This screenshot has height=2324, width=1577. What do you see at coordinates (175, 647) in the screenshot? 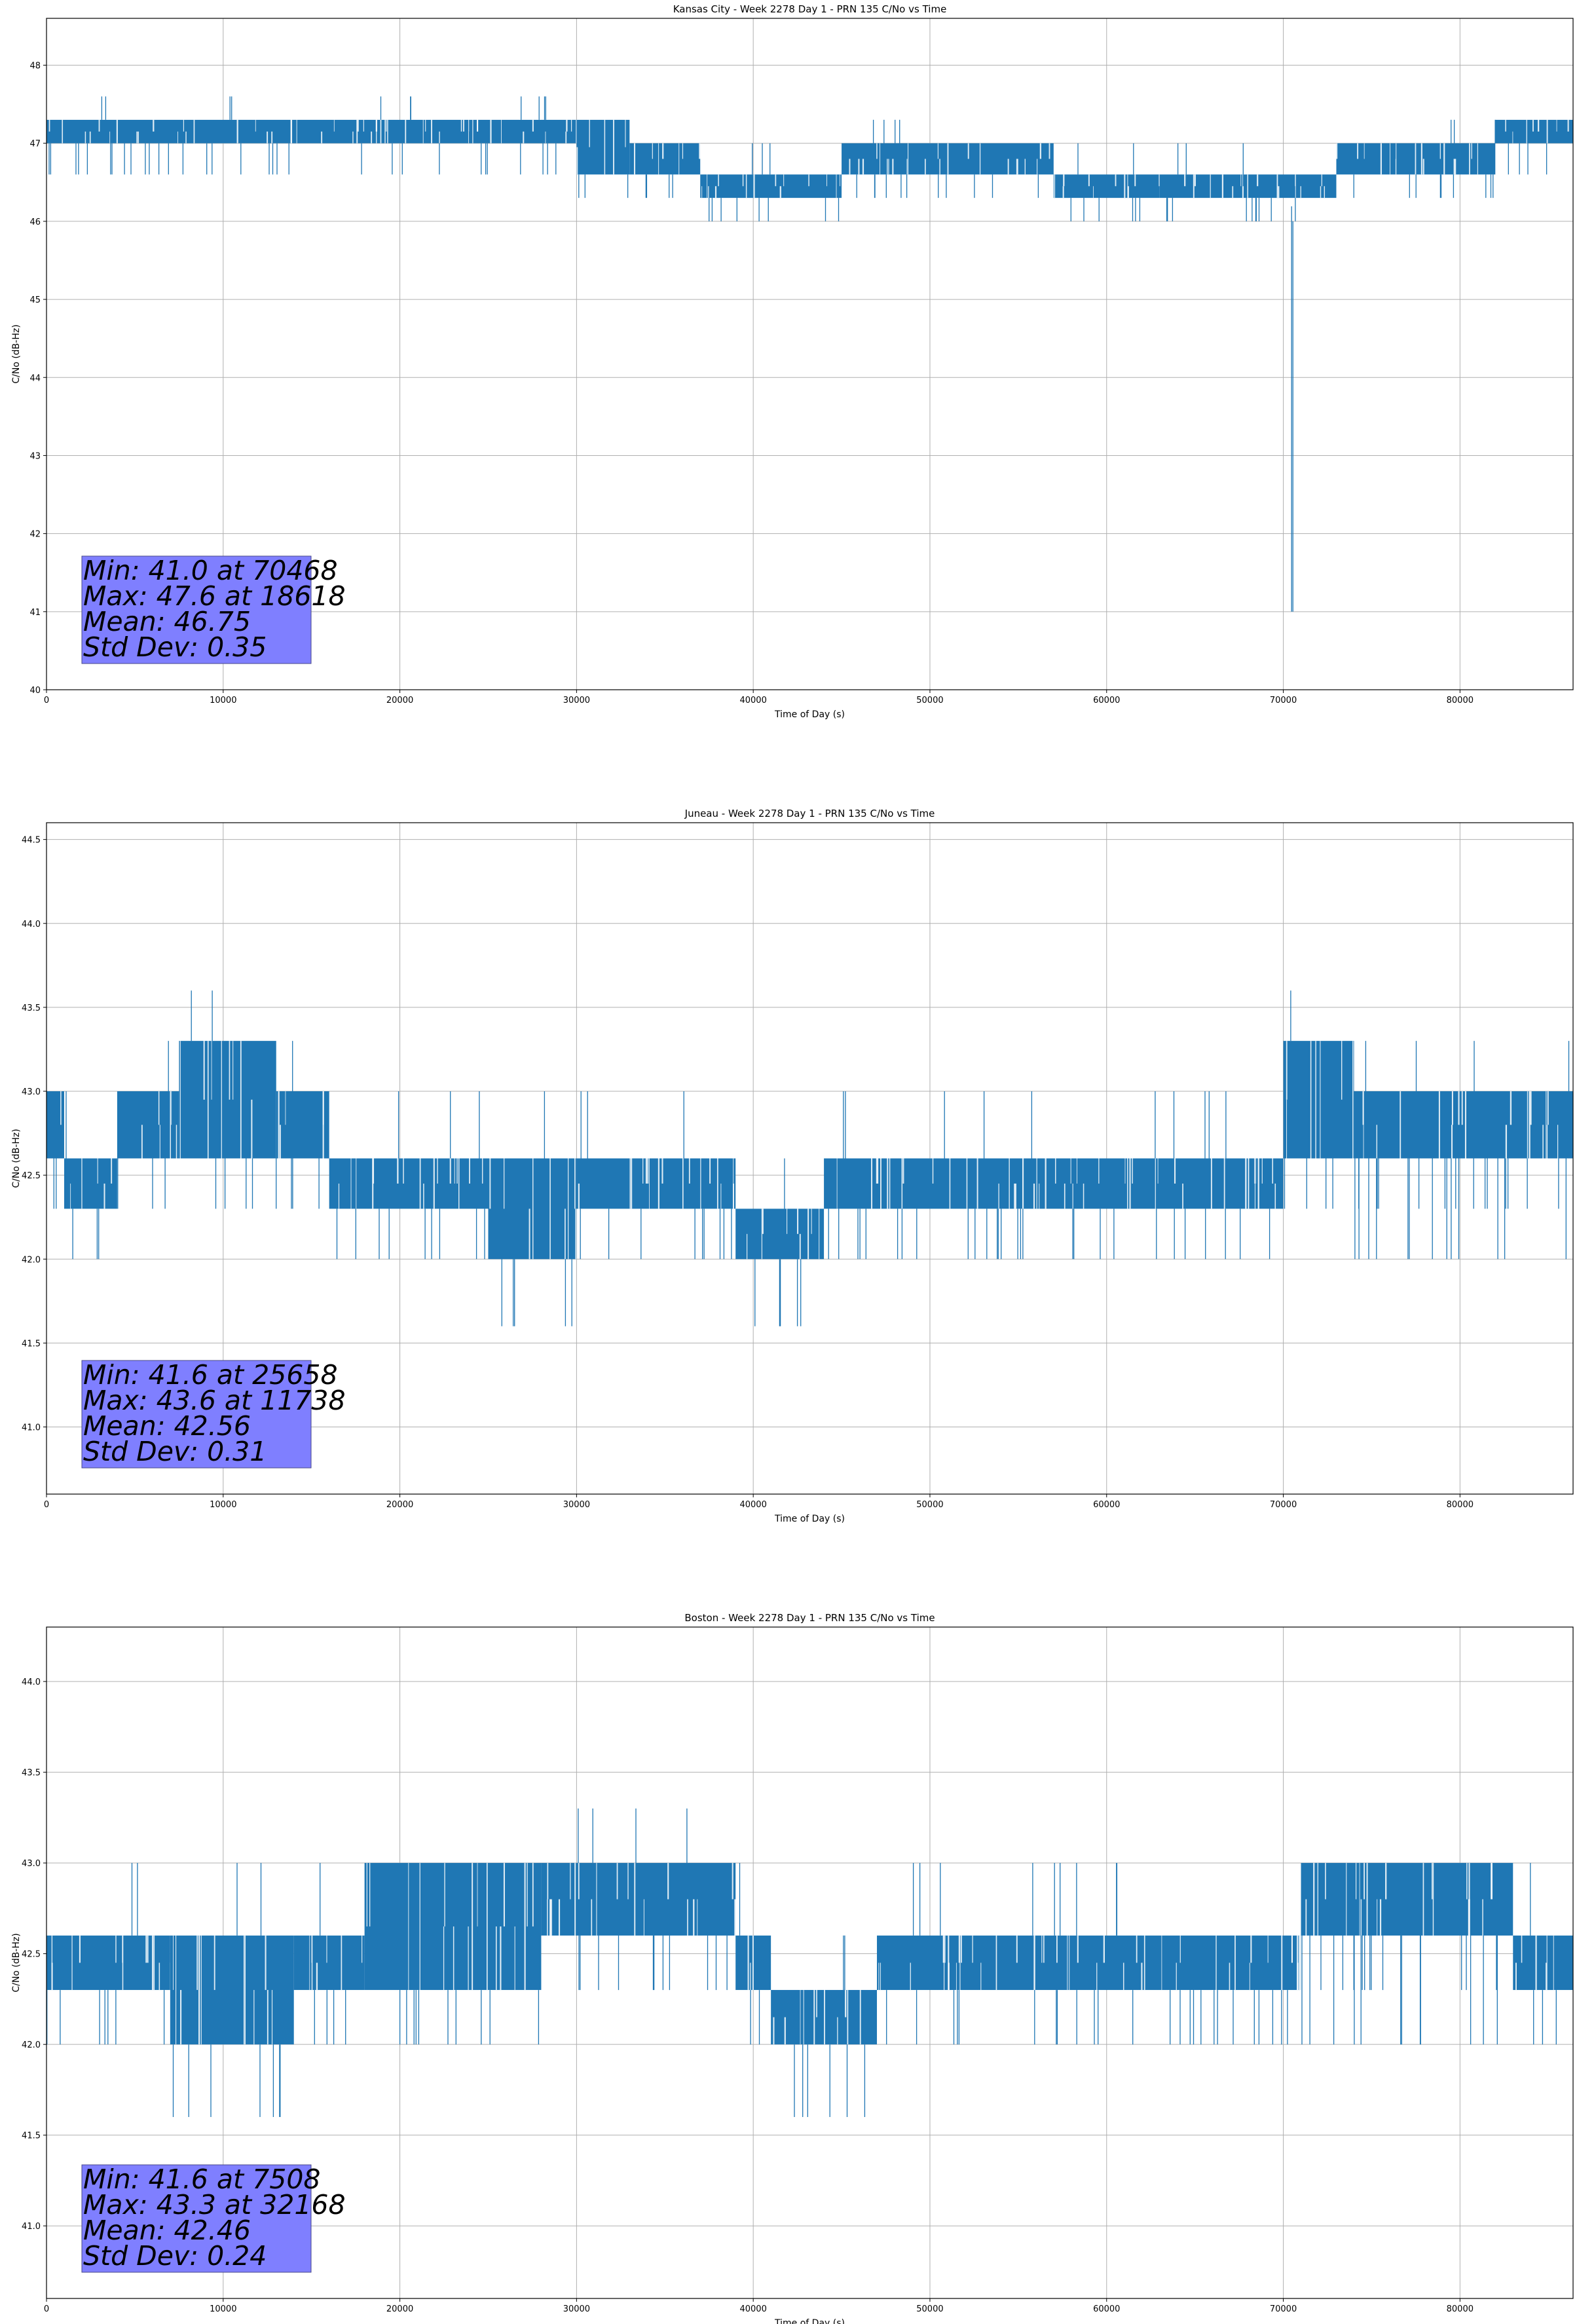
I see `stat-stddev: Std Dev: 0.35` at bounding box center [175, 647].